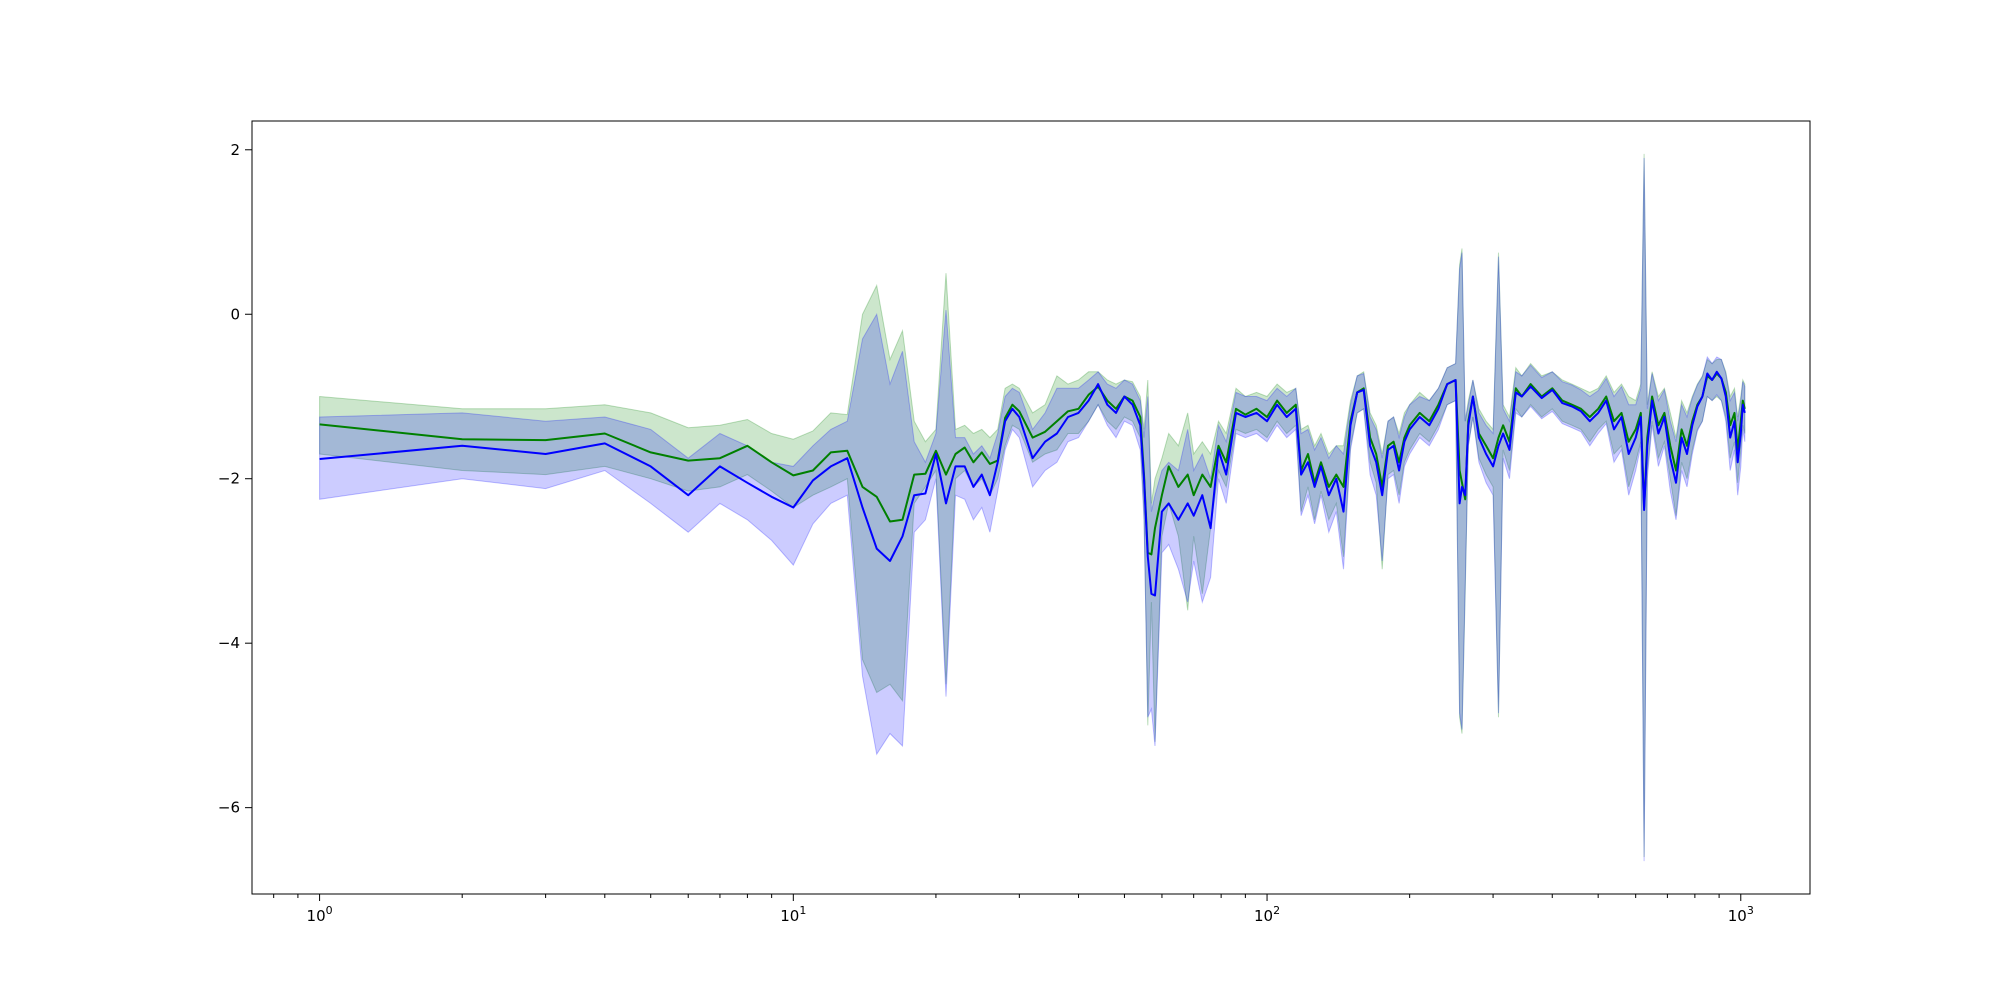 The image size is (2000, 1000). What do you see at coordinates (1741, 914) in the screenshot?
I see `x-tick-label: 10³` at bounding box center [1741, 914].